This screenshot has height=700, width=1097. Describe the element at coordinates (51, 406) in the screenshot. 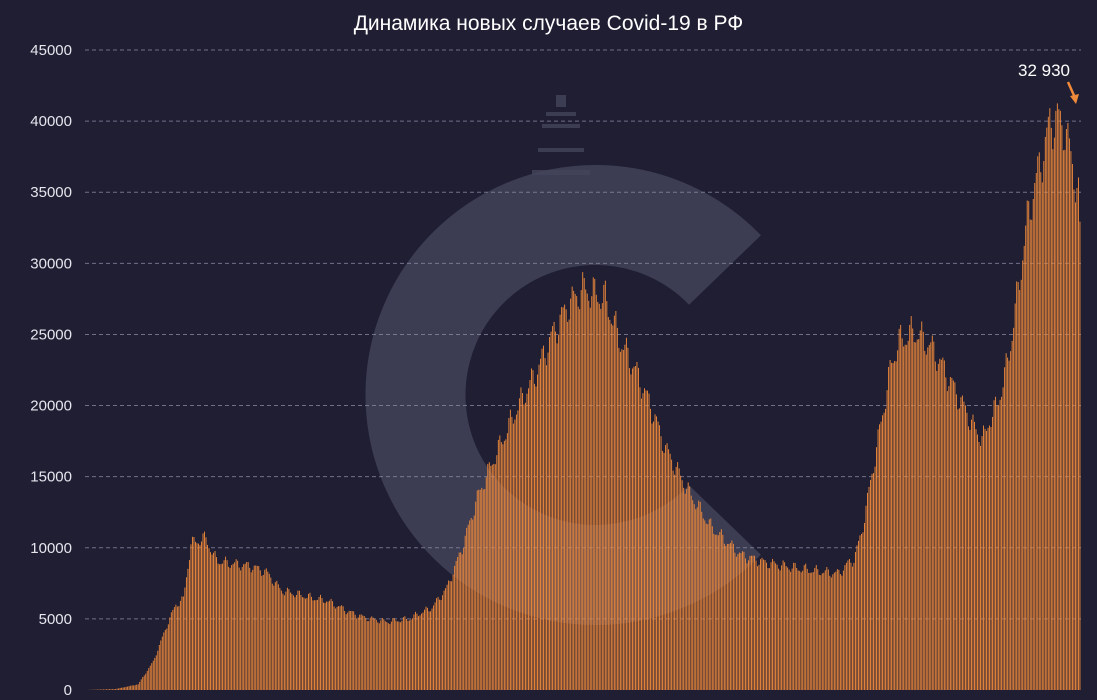

I see `y-tick-label: 20000` at that location.